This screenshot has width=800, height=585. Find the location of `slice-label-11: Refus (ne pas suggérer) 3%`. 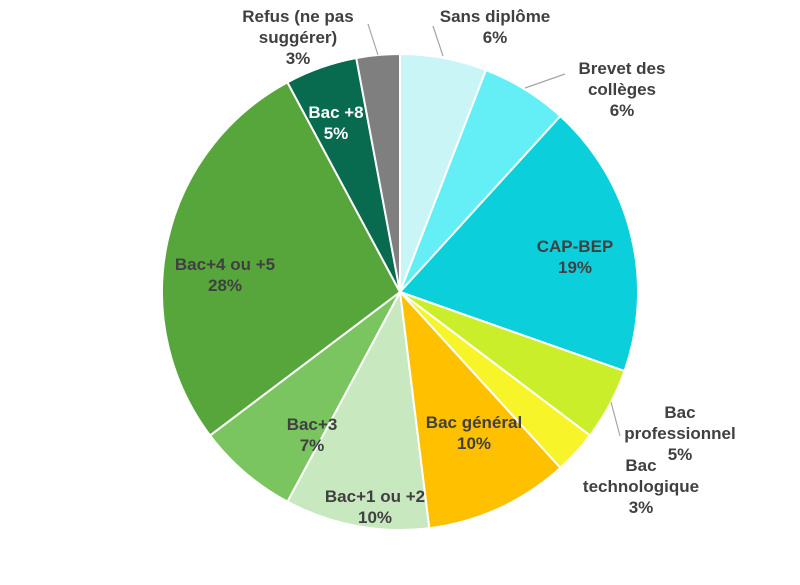

slice-label-11: Refus (ne pas suggérer) 3% is located at coordinates (297, 37).